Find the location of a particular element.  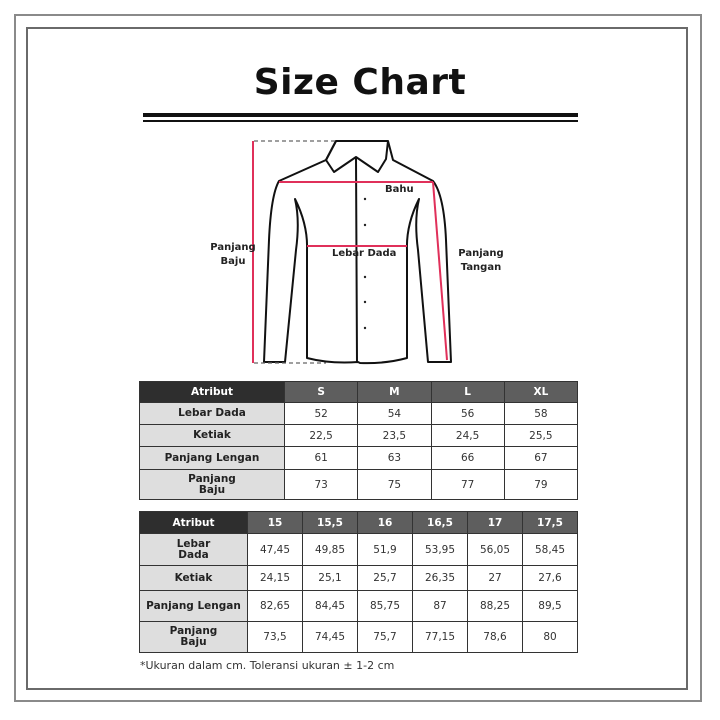

table-cell: 87 is located at coordinates (440, 606).